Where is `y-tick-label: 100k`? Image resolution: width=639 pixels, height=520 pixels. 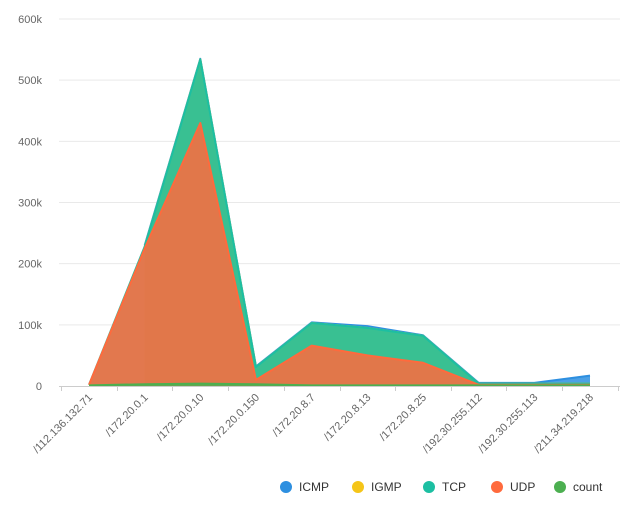
y-tick-label: 100k is located at coordinates (30, 326).